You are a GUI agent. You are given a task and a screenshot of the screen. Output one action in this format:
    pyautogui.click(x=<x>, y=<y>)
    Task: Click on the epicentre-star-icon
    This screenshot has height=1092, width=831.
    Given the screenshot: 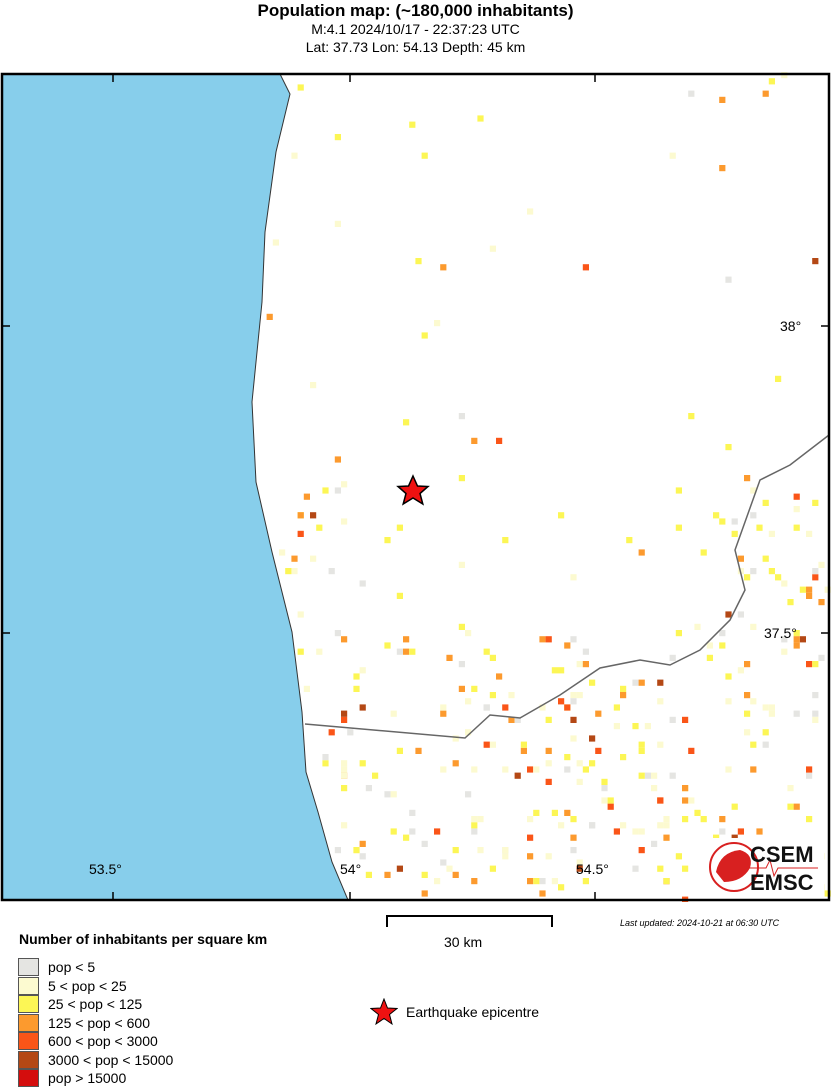 What is the action you would take?
    pyautogui.click(x=413, y=490)
    